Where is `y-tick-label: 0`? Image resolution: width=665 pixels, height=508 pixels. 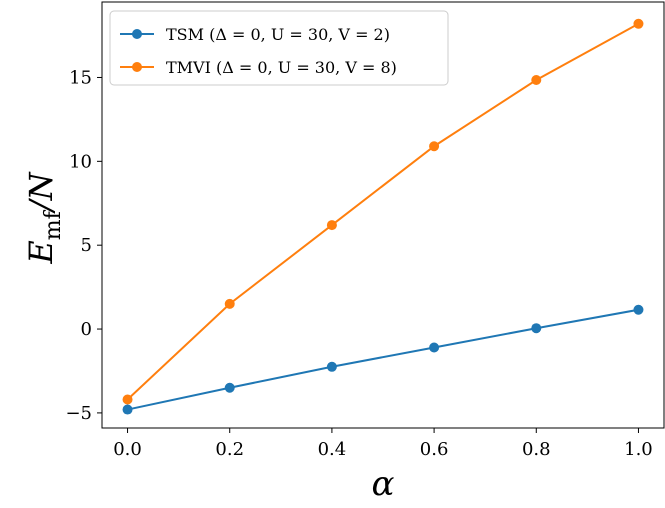
y-tick-label: 0 is located at coordinates (86, 329).